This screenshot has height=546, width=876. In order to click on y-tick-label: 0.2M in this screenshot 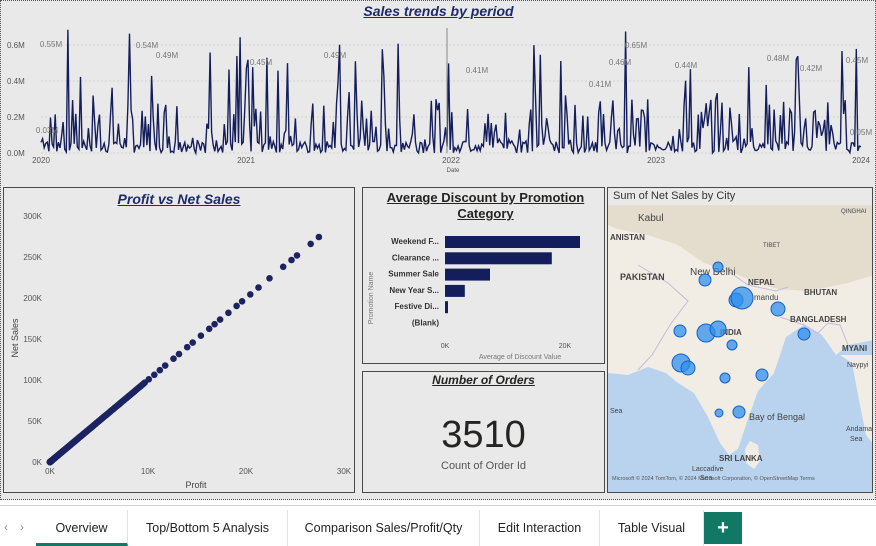, I will do `click(16, 117)`.